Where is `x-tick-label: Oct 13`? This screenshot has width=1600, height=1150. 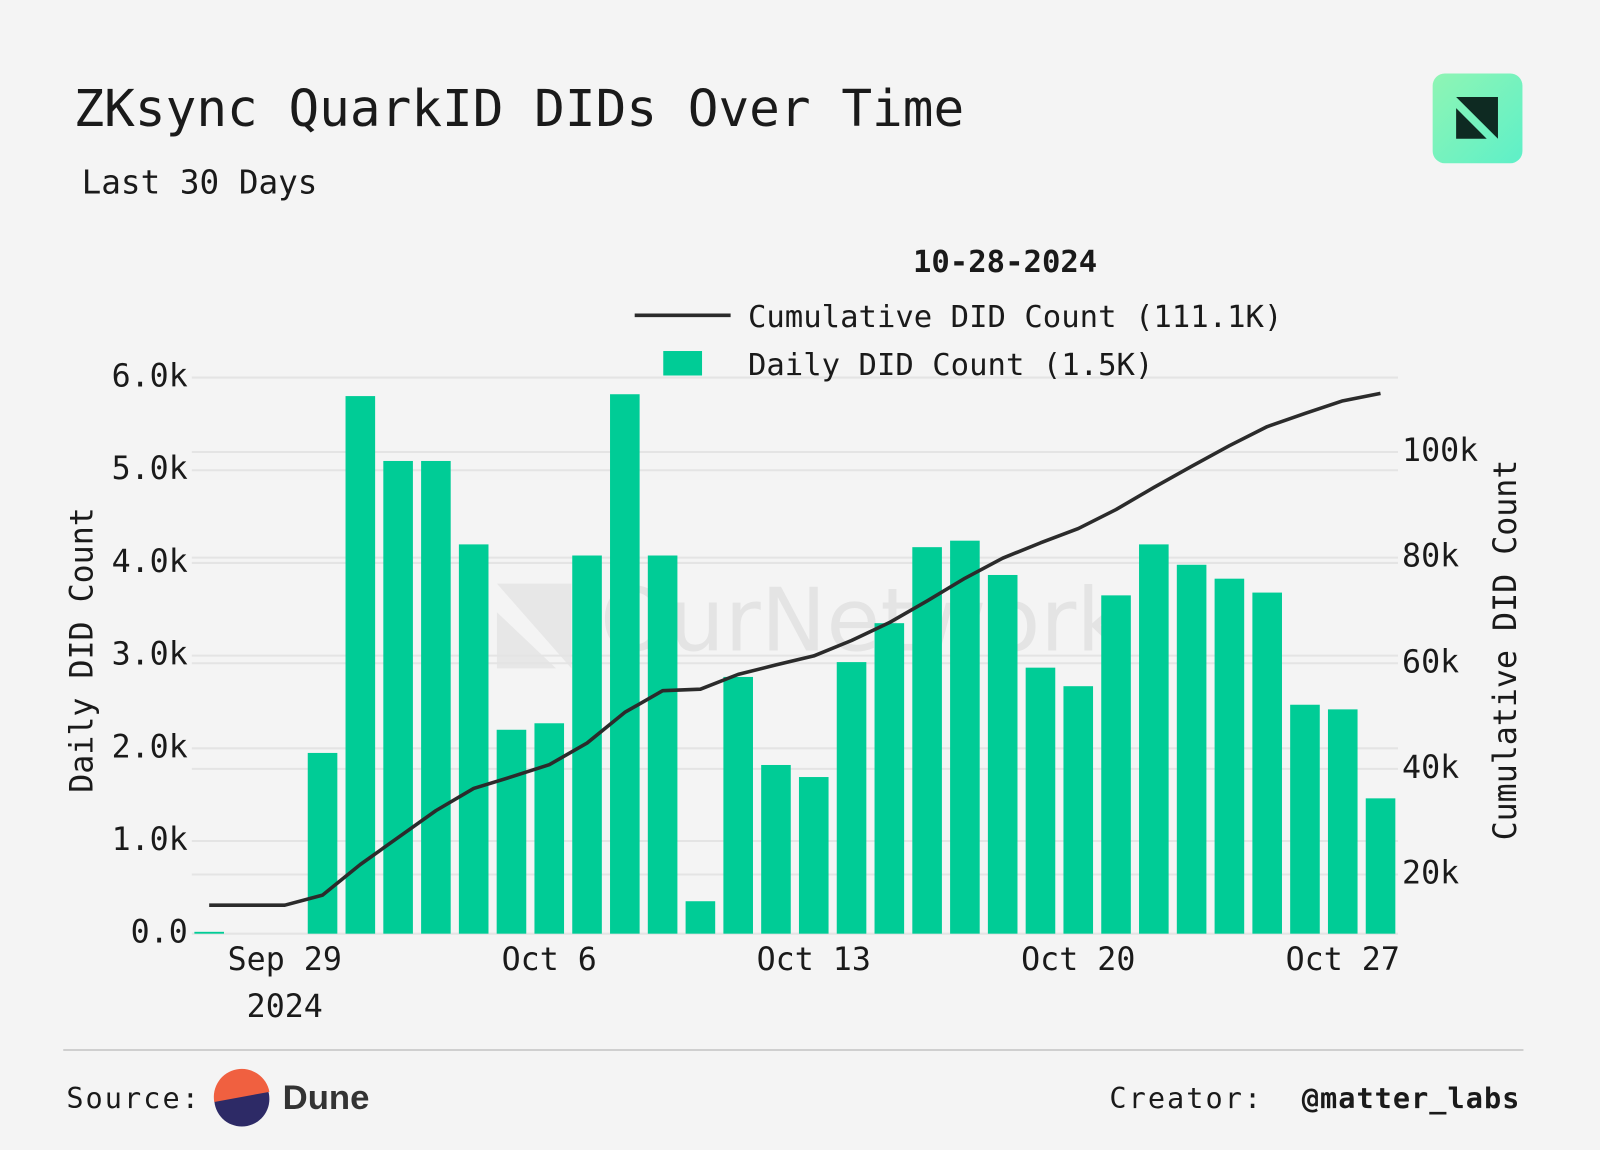 x-tick-label: Oct 13 is located at coordinates (814, 960).